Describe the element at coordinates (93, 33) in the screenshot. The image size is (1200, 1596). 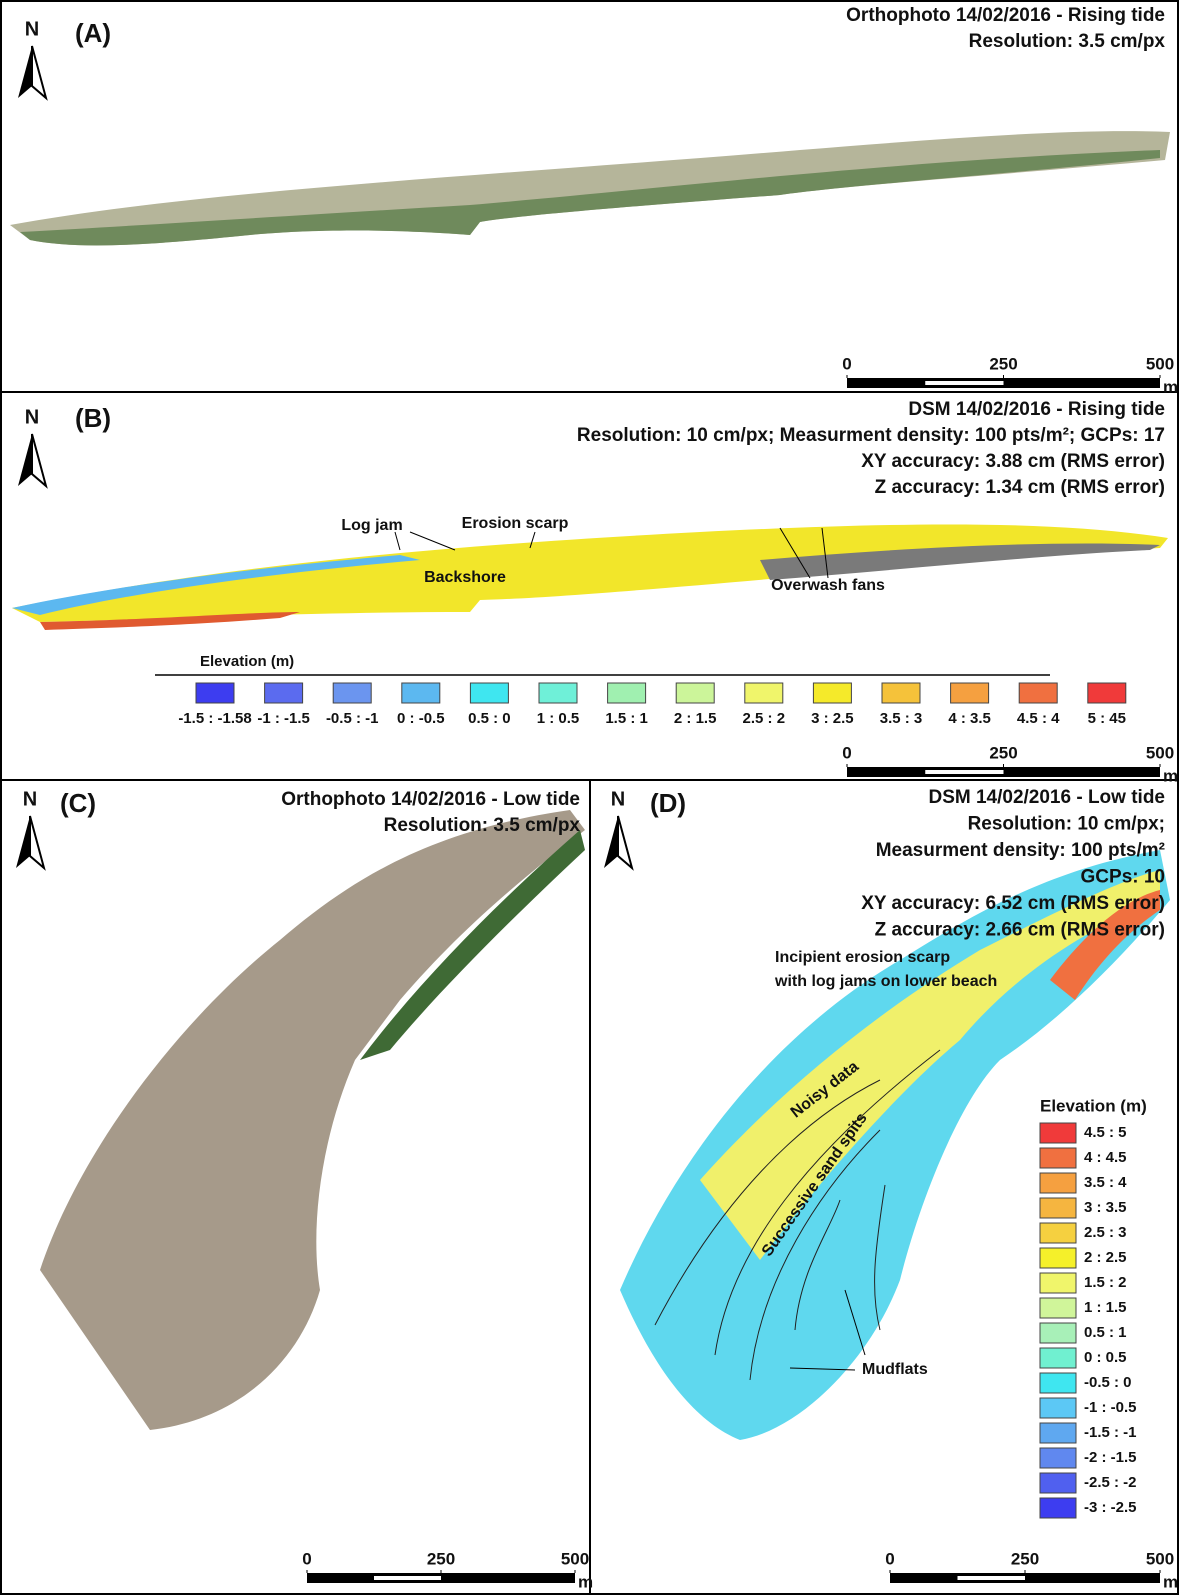
I see `panel-label: (A)` at that location.